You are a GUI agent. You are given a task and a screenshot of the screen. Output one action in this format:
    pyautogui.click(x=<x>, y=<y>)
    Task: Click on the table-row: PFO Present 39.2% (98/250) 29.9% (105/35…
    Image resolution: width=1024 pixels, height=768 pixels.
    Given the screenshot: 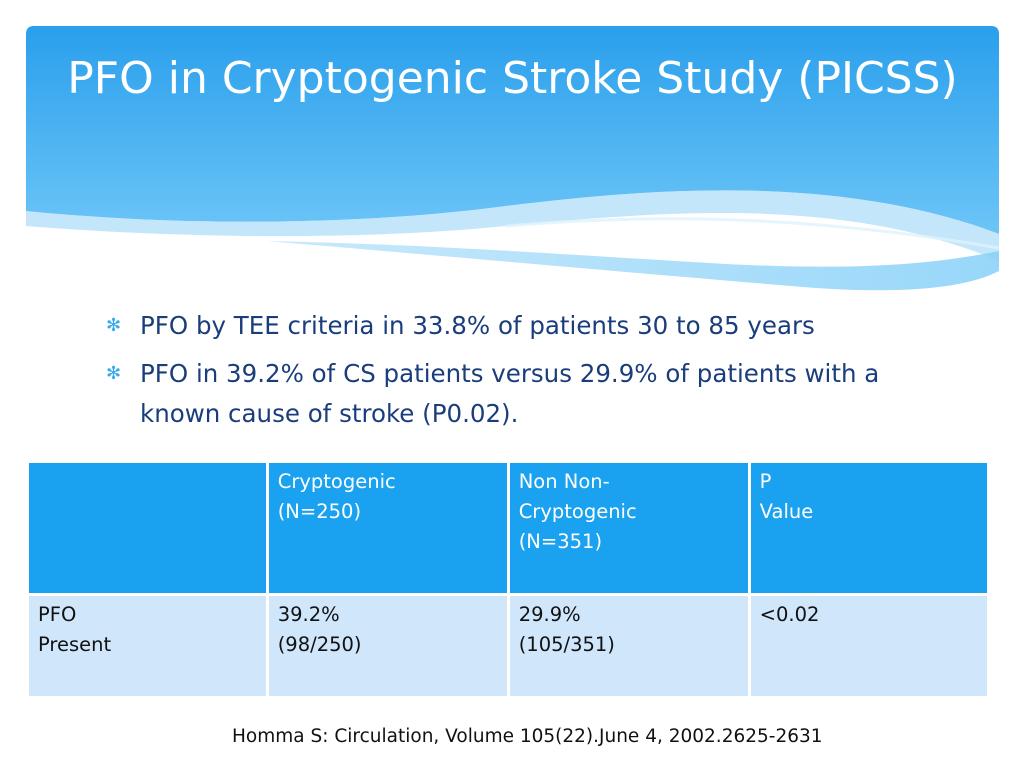 What is the action you would take?
    pyautogui.click(x=508, y=646)
    